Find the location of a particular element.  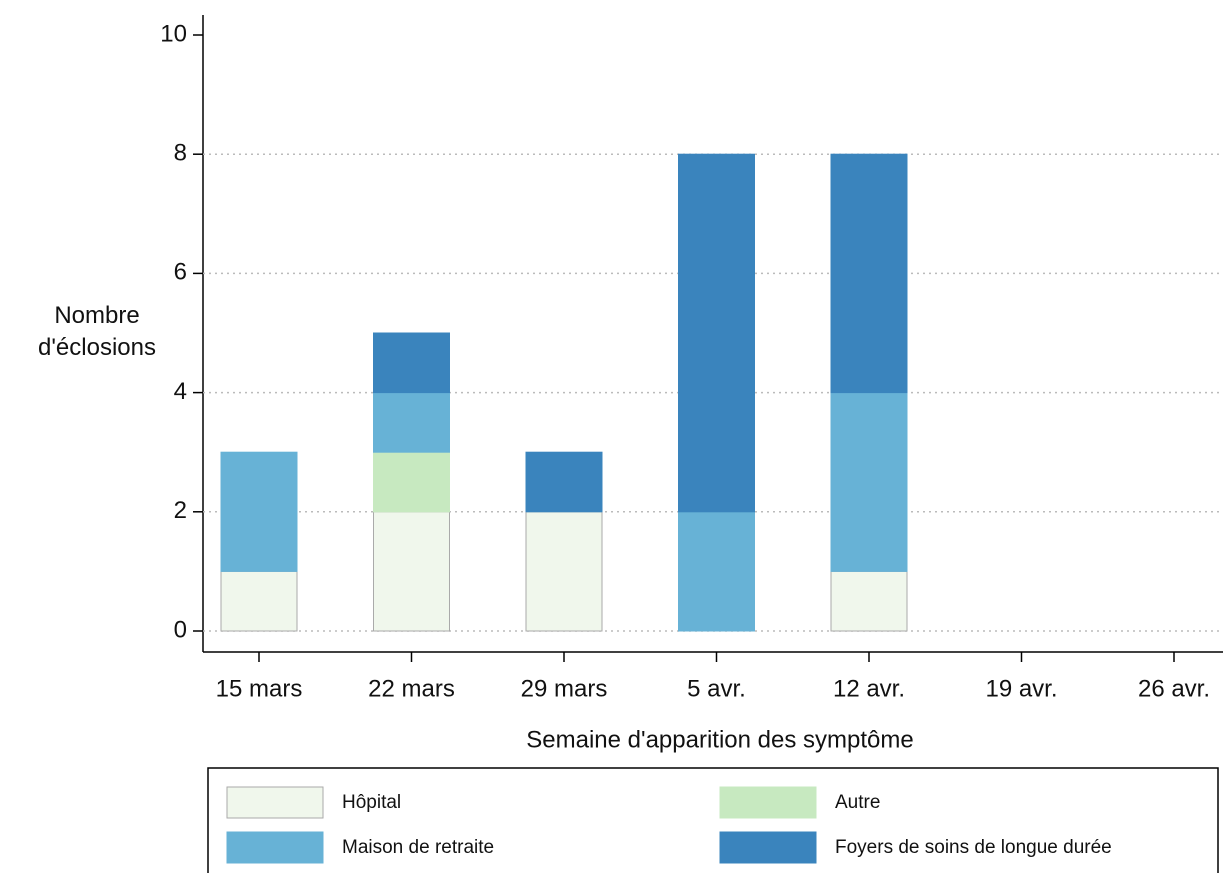

x-tick-label: 19 avr. is located at coordinates (1021, 688).